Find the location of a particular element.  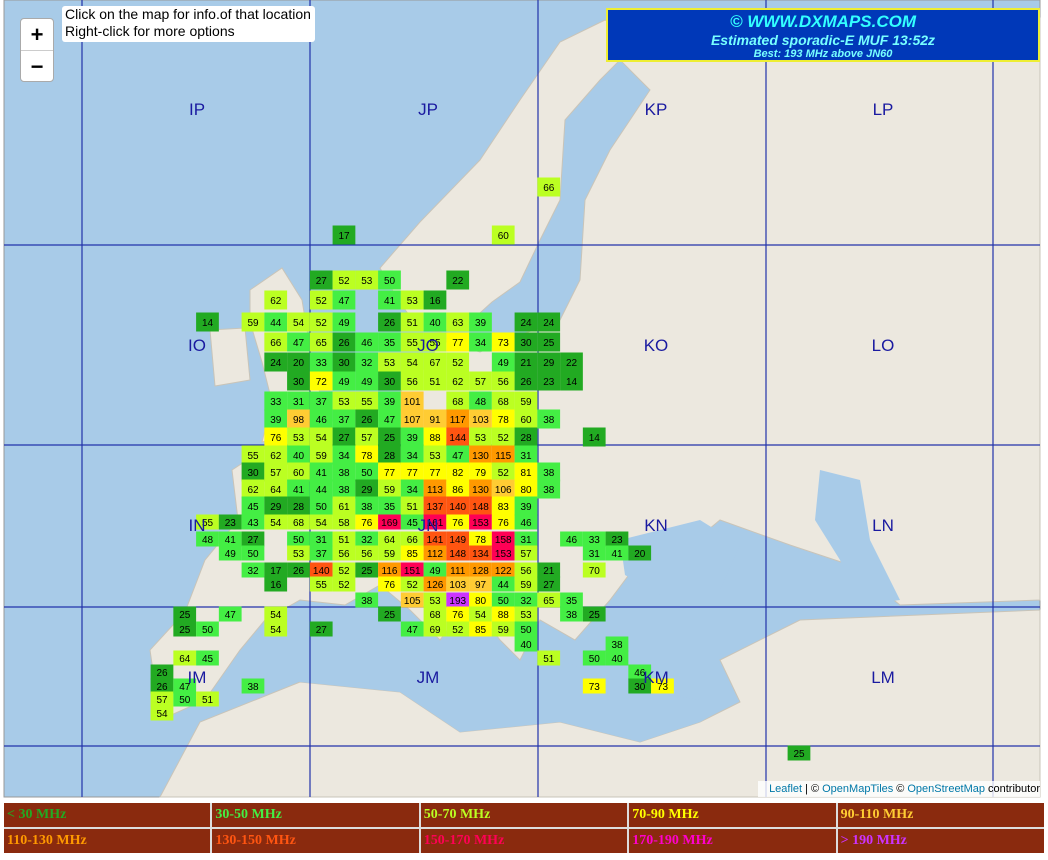

muf-value: 60 is located at coordinates (526, 420).